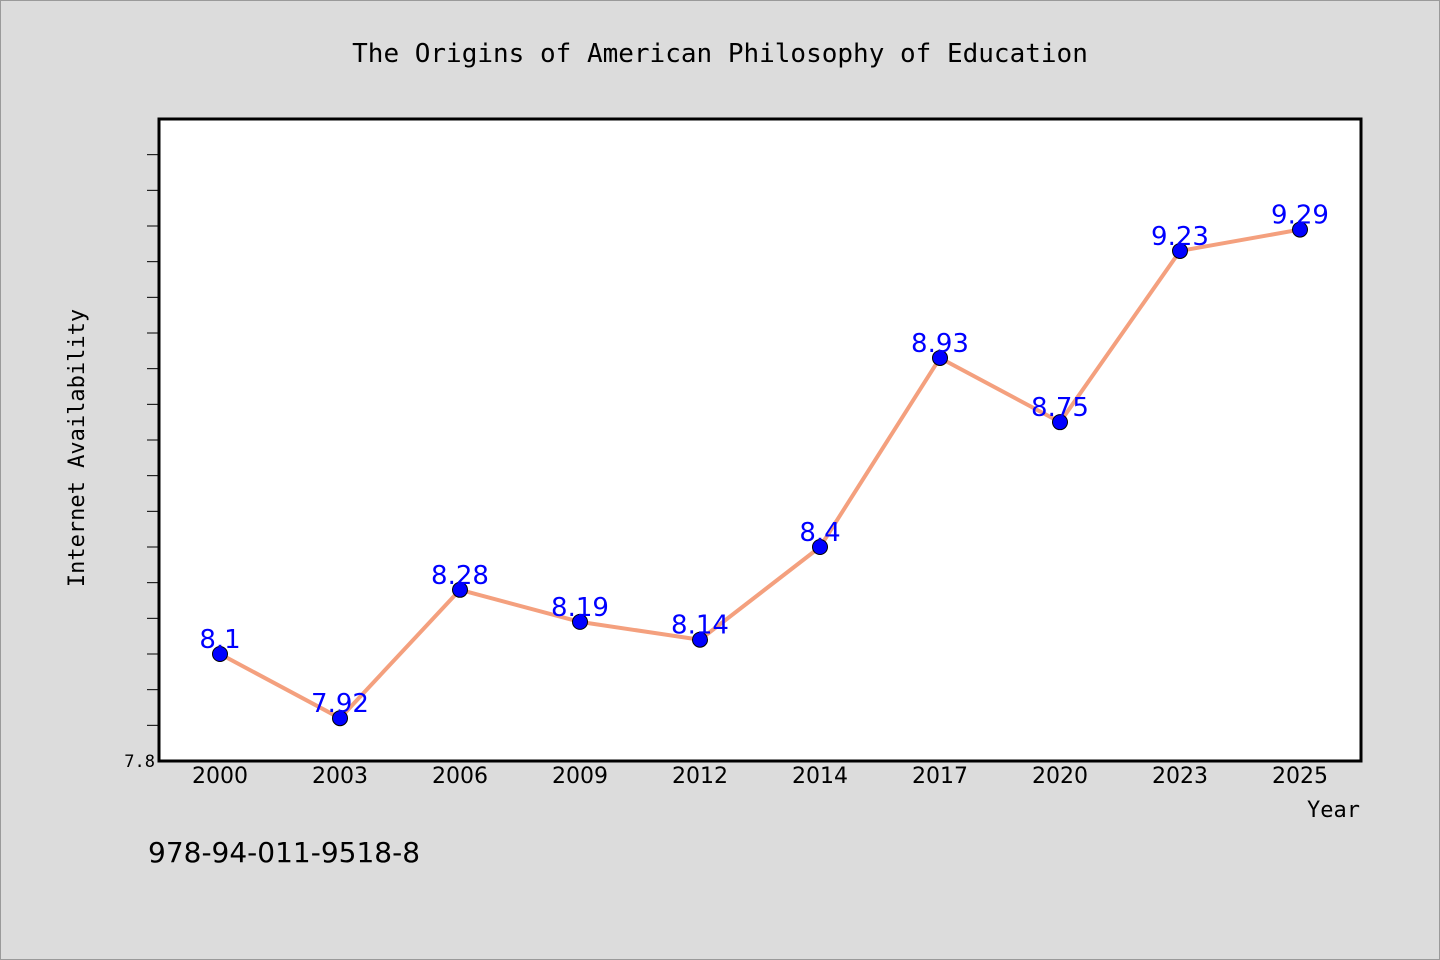 The image size is (1440, 960). Describe the element at coordinates (1060, 408) in the screenshot. I see `data-label: 8.75` at that location.